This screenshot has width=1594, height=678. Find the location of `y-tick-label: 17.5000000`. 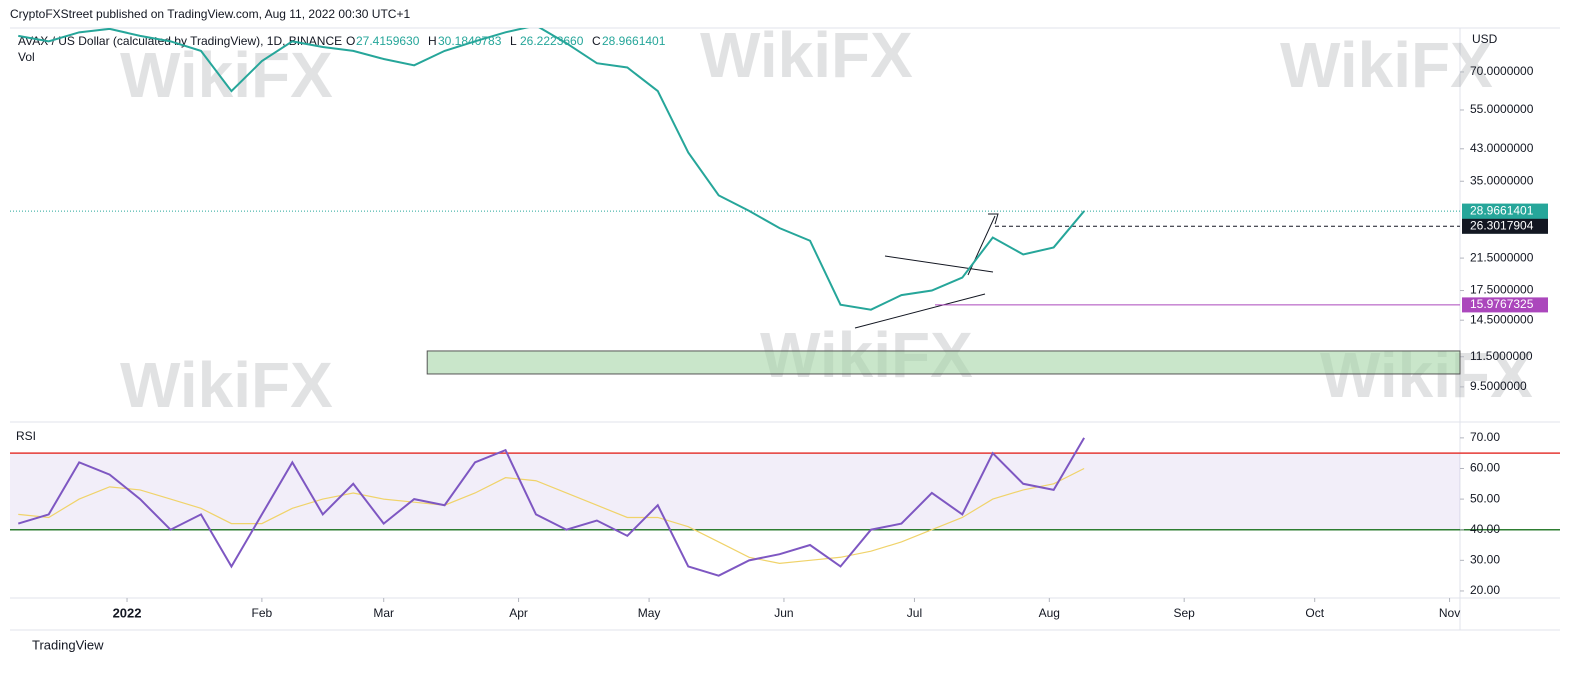

y-tick-label: 17.5000000 is located at coordinates (1502, 290).